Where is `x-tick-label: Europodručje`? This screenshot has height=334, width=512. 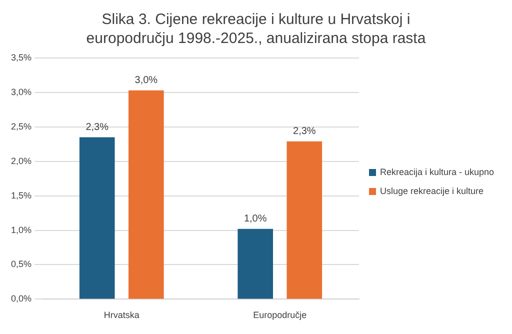 x-tick-label: Europodručje is located at coordinates (280, 315).